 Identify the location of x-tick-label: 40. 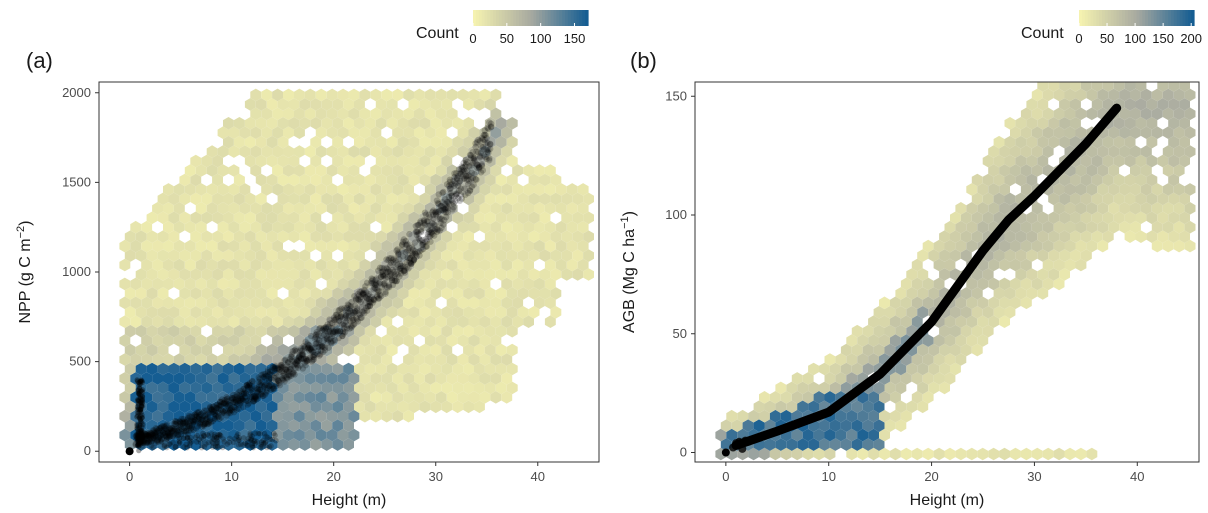
(1137, 476).